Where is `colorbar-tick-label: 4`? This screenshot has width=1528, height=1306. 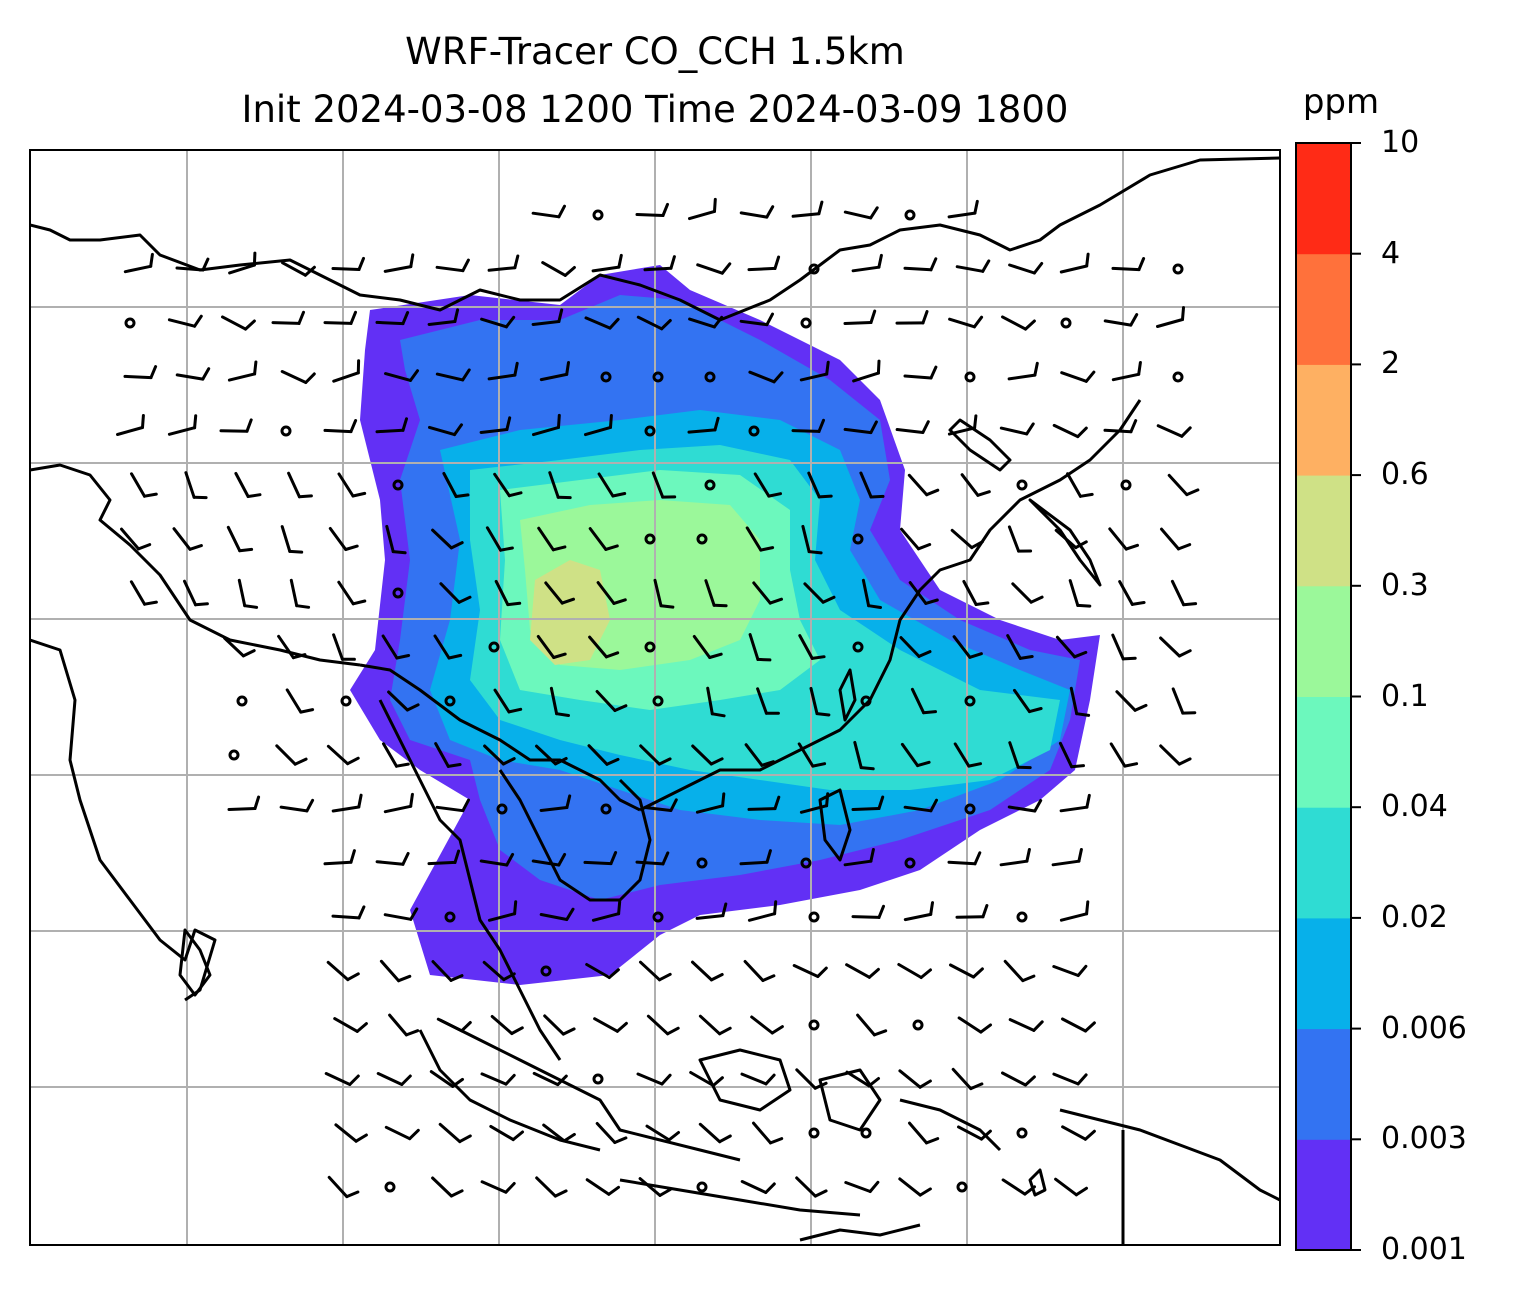
colorbar-tick-label: 4 is located at coordinates (1391, 253).